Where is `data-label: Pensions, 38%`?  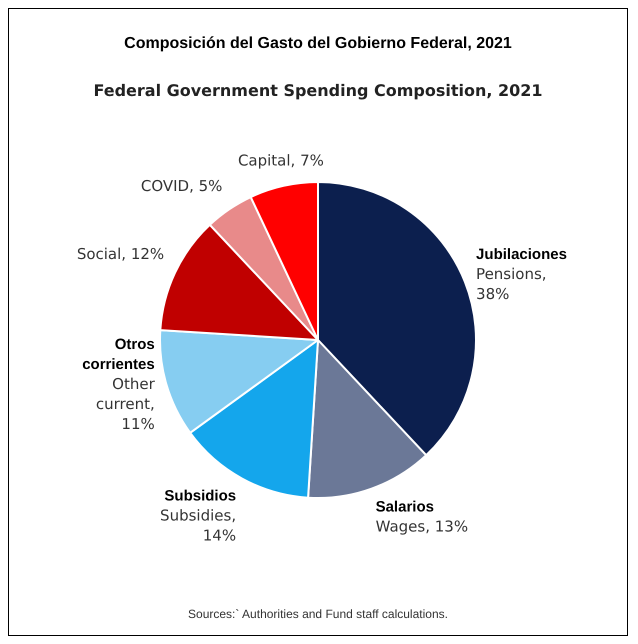
data-label: Pensions, 38% is located at coordinates (511, 283).